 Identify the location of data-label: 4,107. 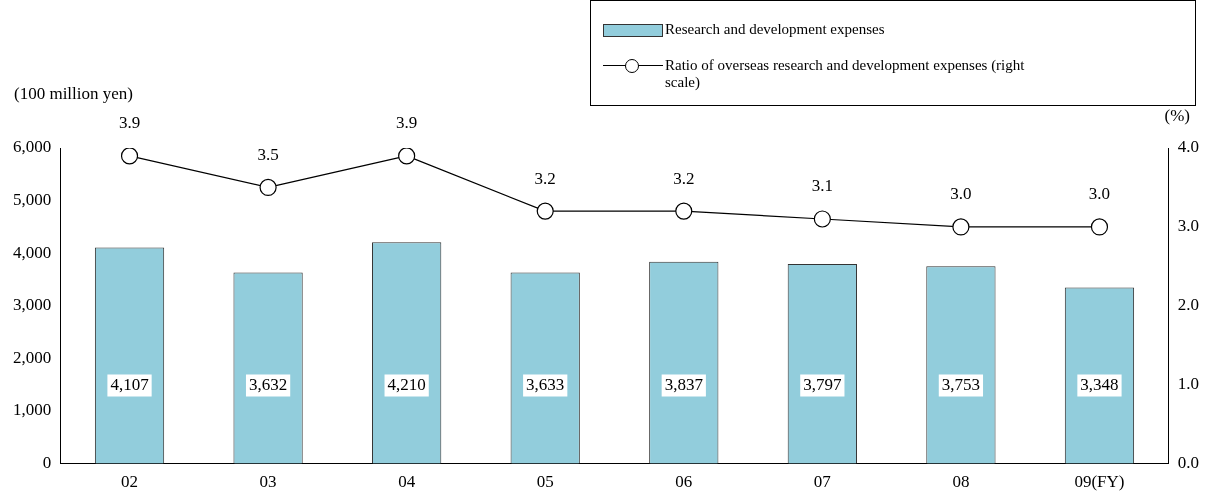
(130, 385).